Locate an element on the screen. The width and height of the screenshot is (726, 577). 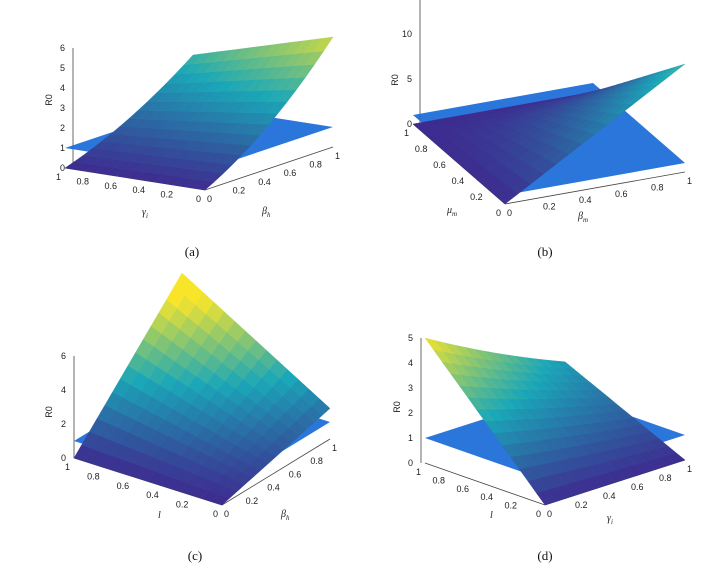
caption-b: (b) is located at coordinates (544, 251).